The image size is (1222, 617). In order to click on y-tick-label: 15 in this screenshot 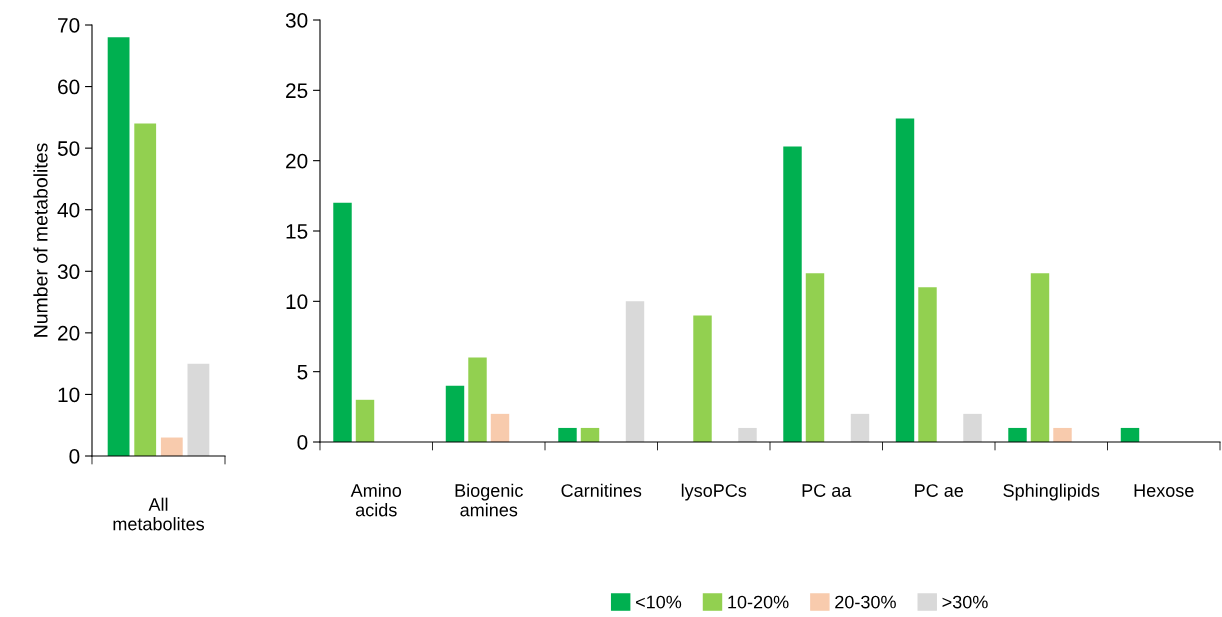, I will do `click(297, 231)`.